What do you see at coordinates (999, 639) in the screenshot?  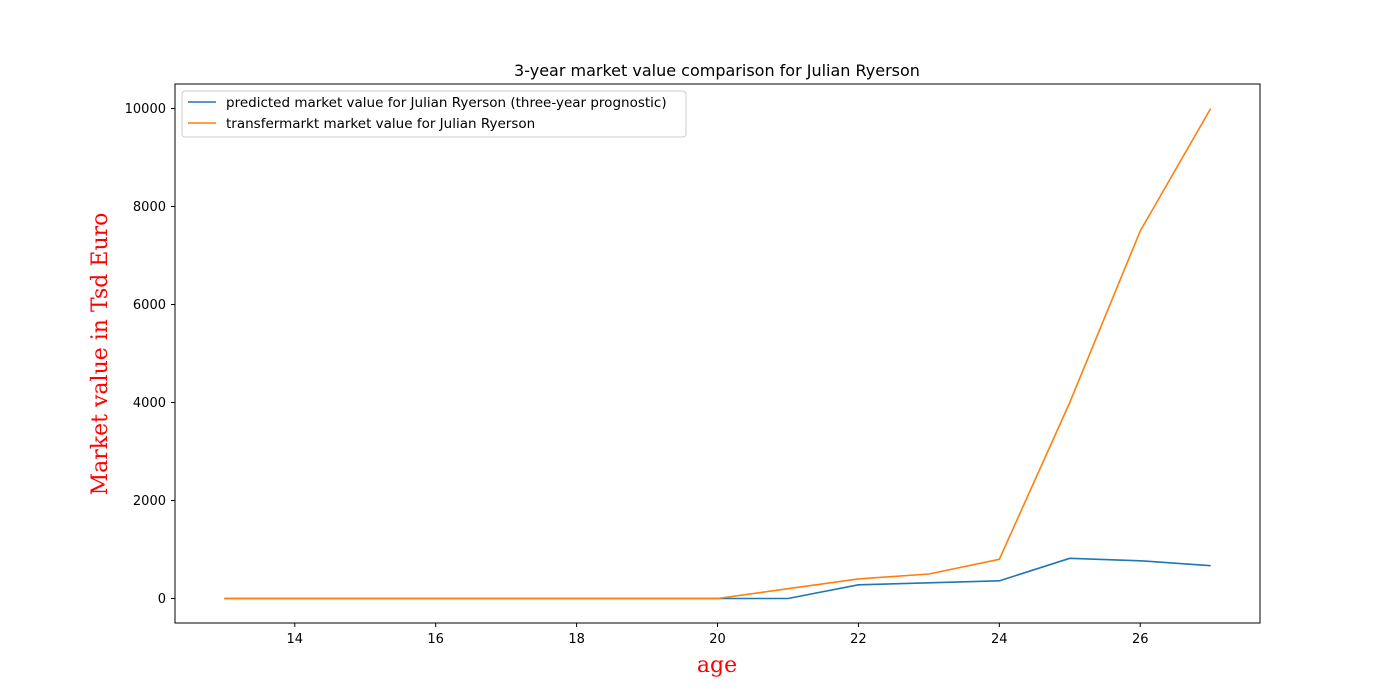 I see `x-tick-label: 24` at bounding box center [999, 639].